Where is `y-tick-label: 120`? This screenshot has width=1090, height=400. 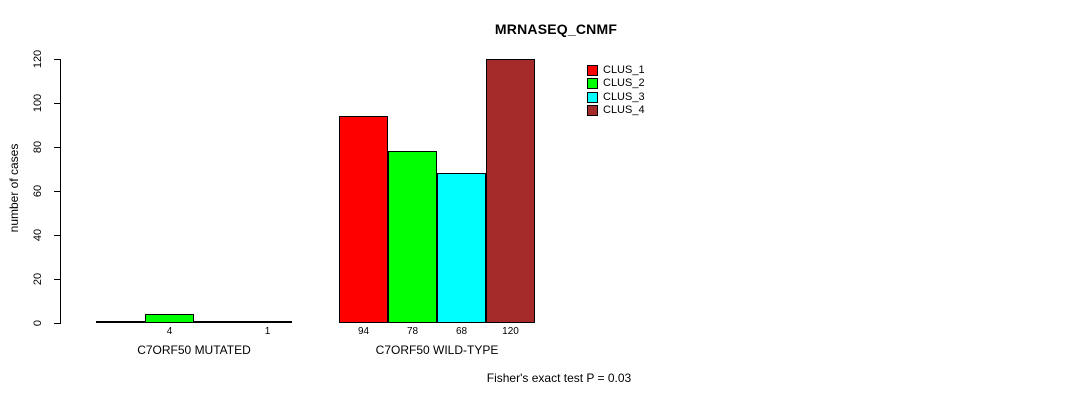 y-tick-label: 120 is located at coordinates (38, 59).